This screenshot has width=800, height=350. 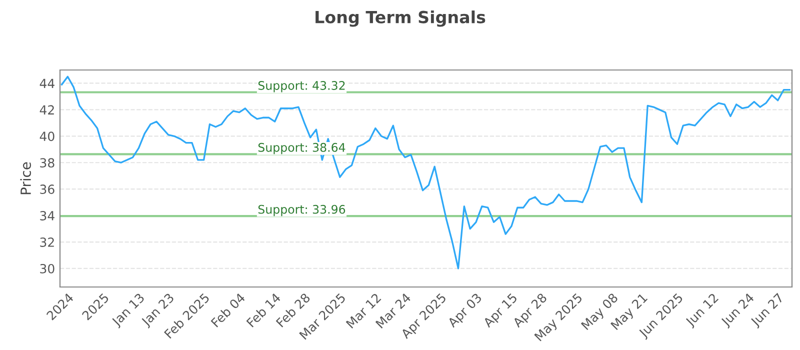 What do you see at coordinates (47, 163) in the screenshot?
I see `y-tick-label: 38` at bounding box center [47, 163].